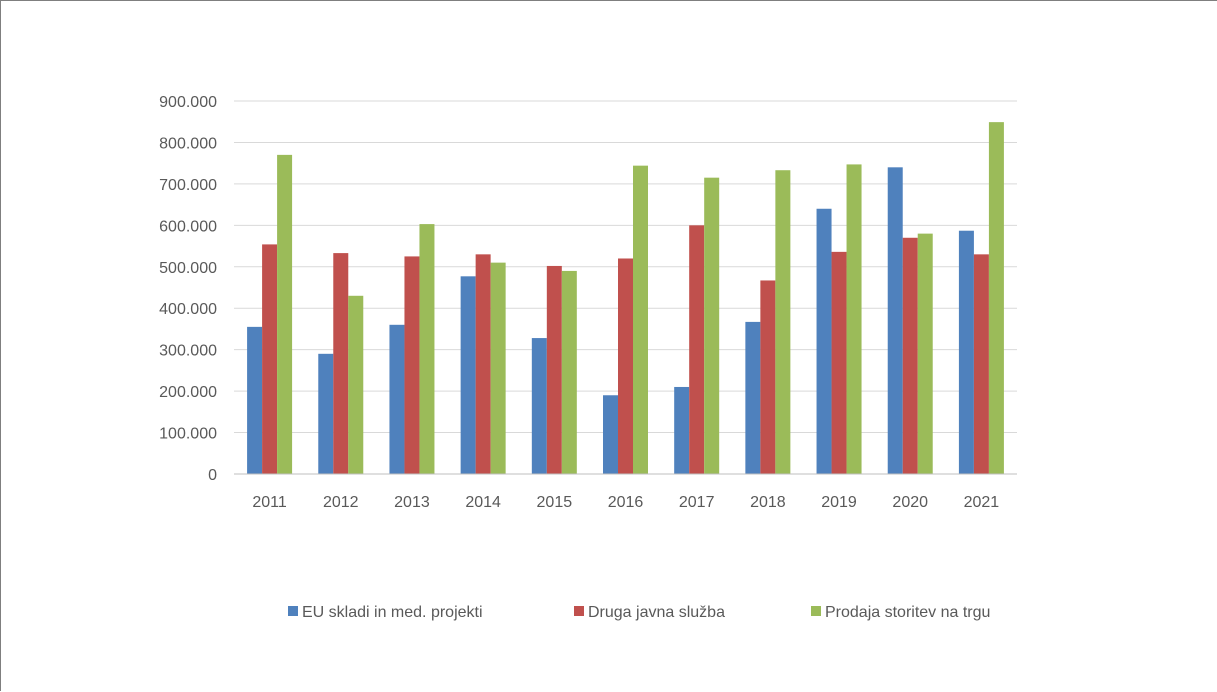  Describe the element at coordinates (188, 392) in the screenshot. I see `y-tick-label: 200.000` at that location.